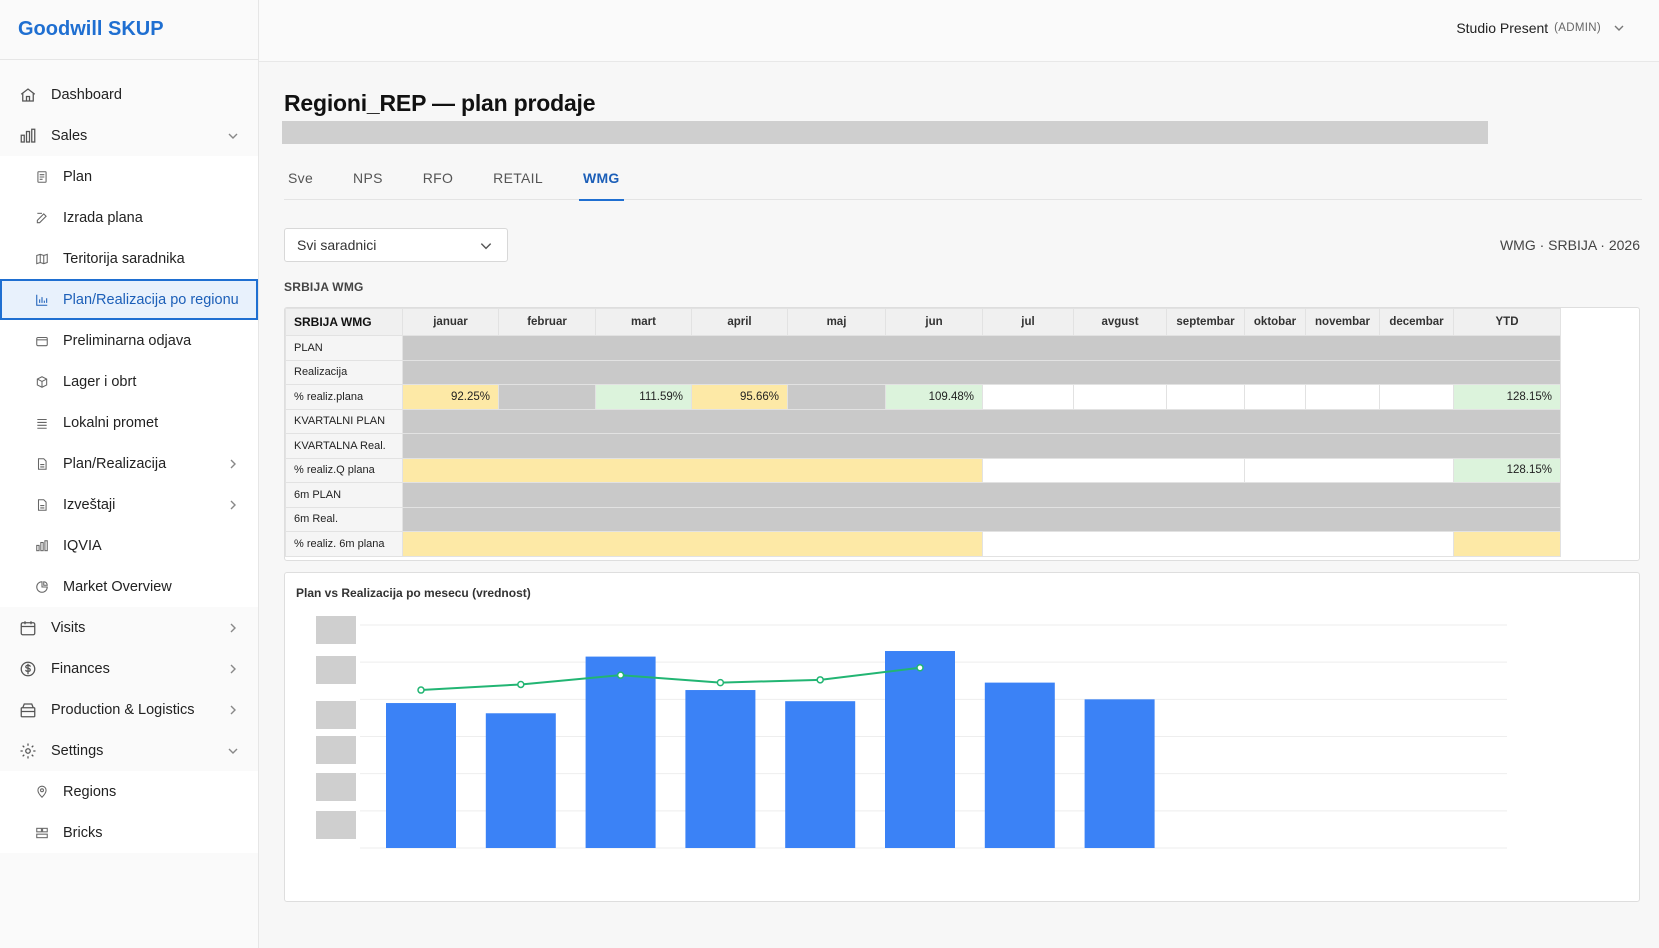  What do you see at coordinates (739, 322) in the screenshot?
I see `col-header: april` at bounding box center [739, 322].